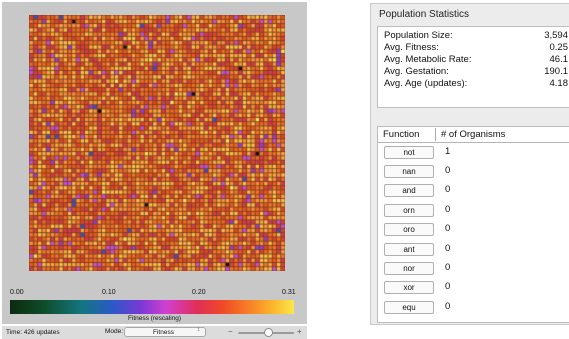 This screenshot has height=339, width=569. I want to click on zoom-in-icon: +, so click(299, 331).